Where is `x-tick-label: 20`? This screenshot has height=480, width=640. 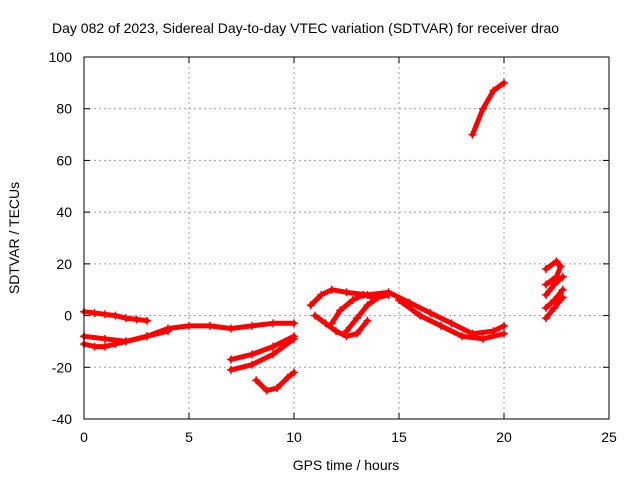 x-tick-label: 20 is located at coordinates (504, 437).